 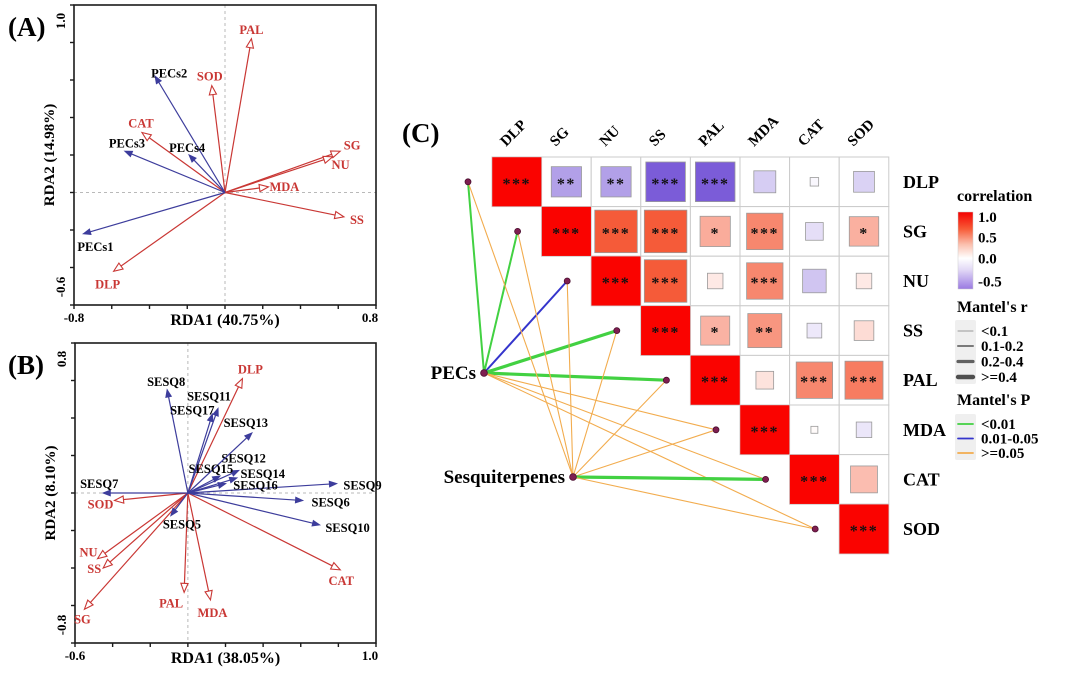 What do you see at coordinates (921, 529) in the screenshot?
I see `row-label-sod: SOD` at bounding box center [921, 529].